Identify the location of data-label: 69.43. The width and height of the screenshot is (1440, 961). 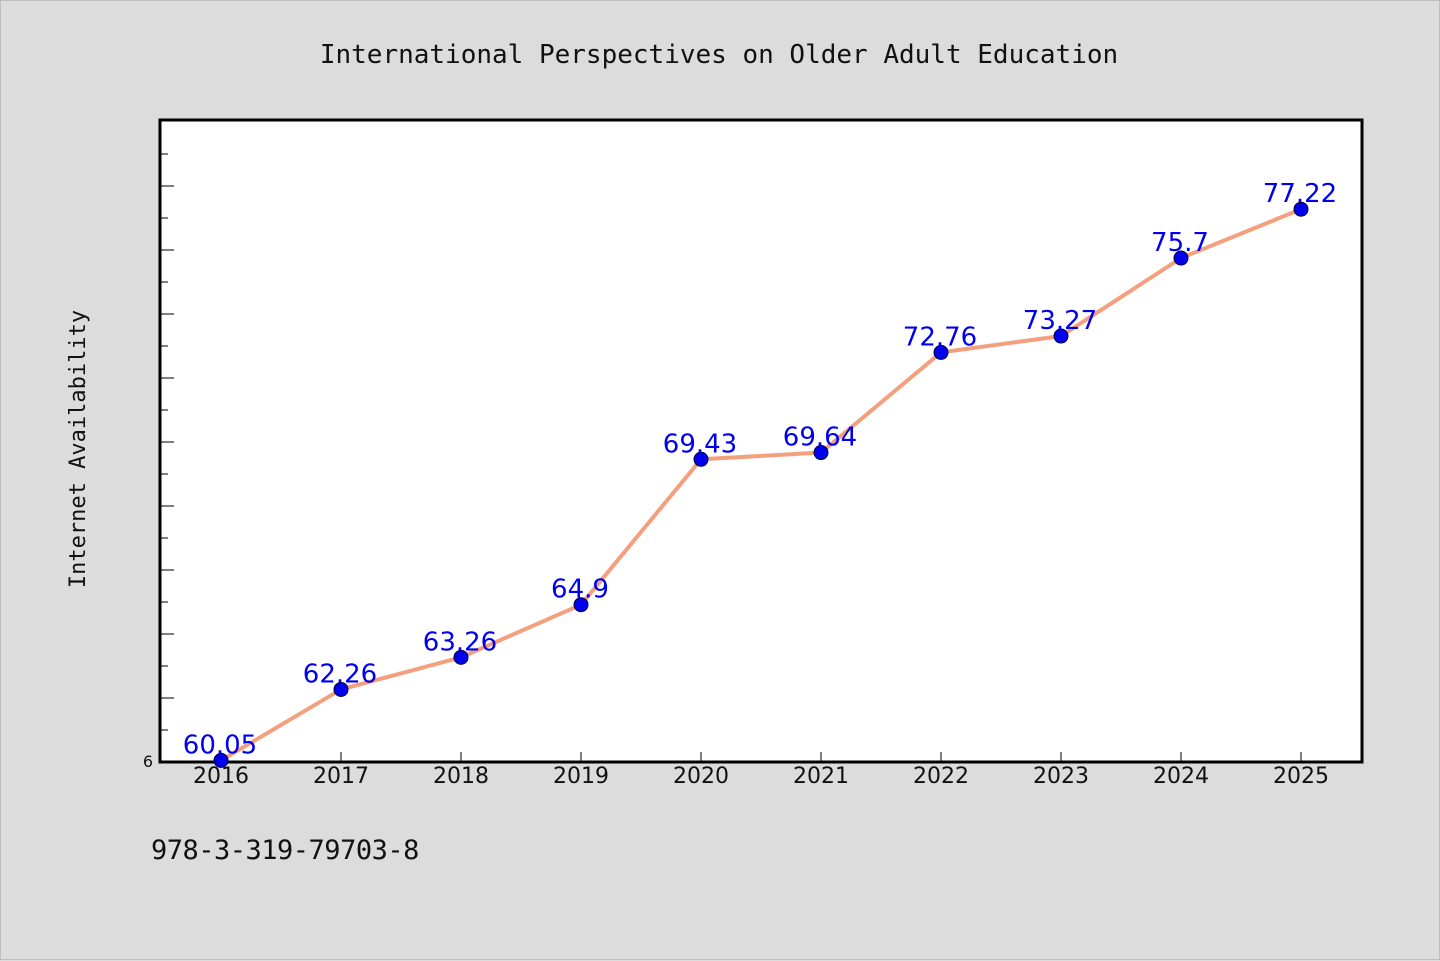
(700, 444).